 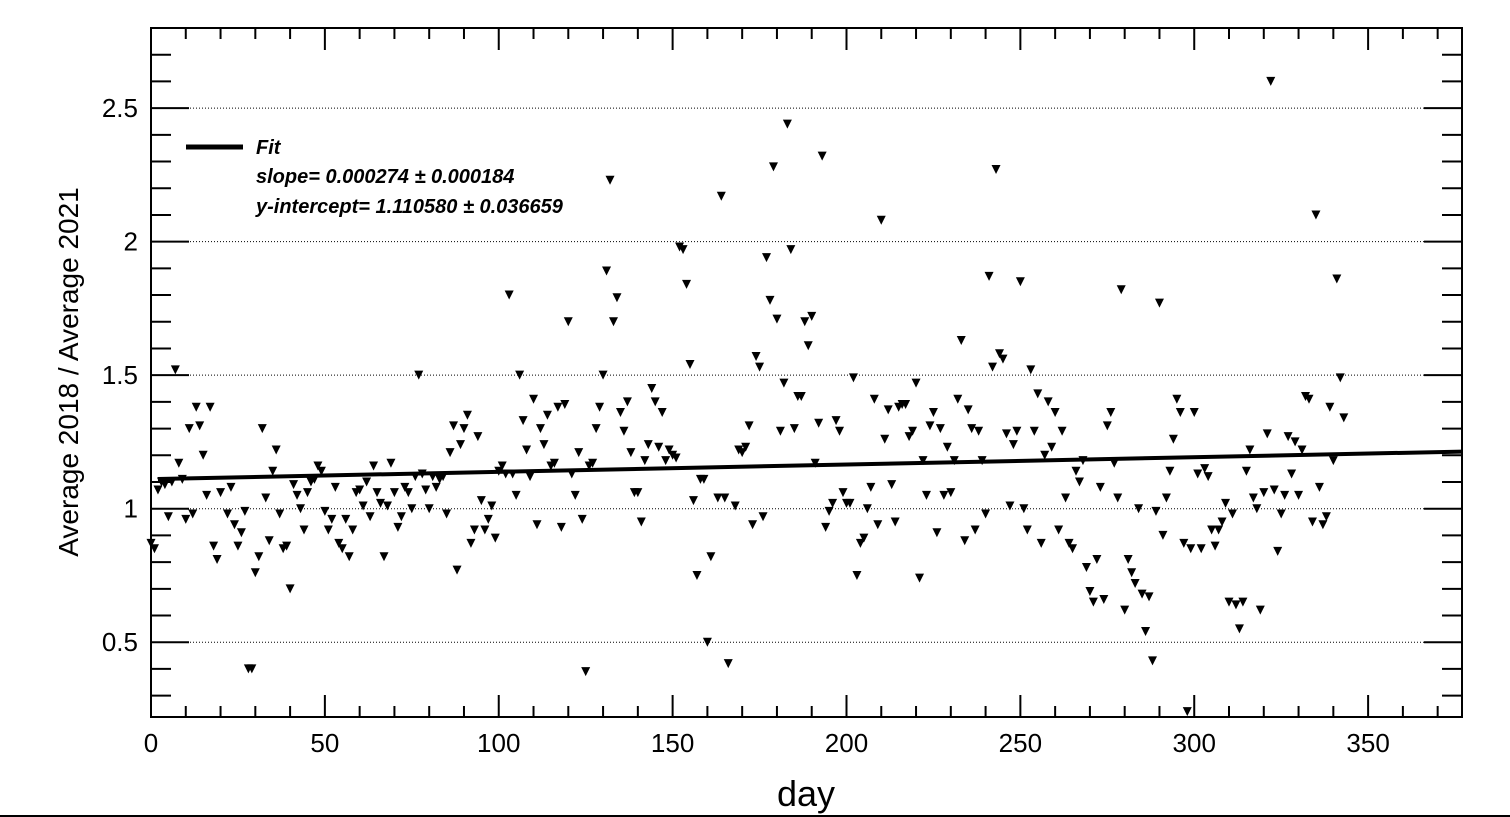 What do you see at coordinates (131, 509) in the screenshot?
I see `y-tick-label: 1` at bounding box center [131, 509].